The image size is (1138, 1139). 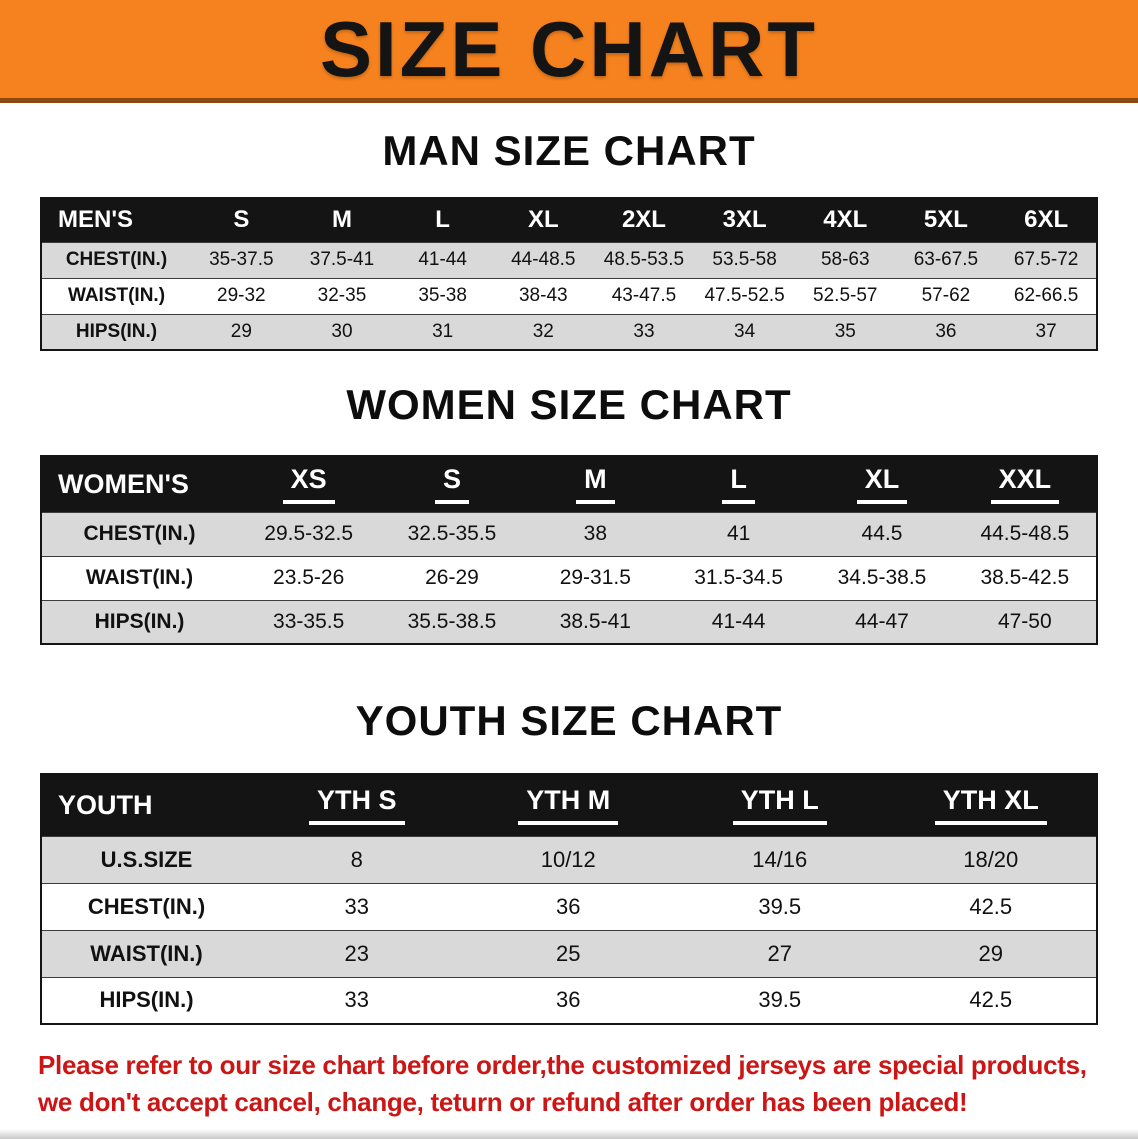 What do you see at coordinates (123, 483) in the screenshot?
I see `header-label: WOMEN'S` at bounding box center [123, 483].